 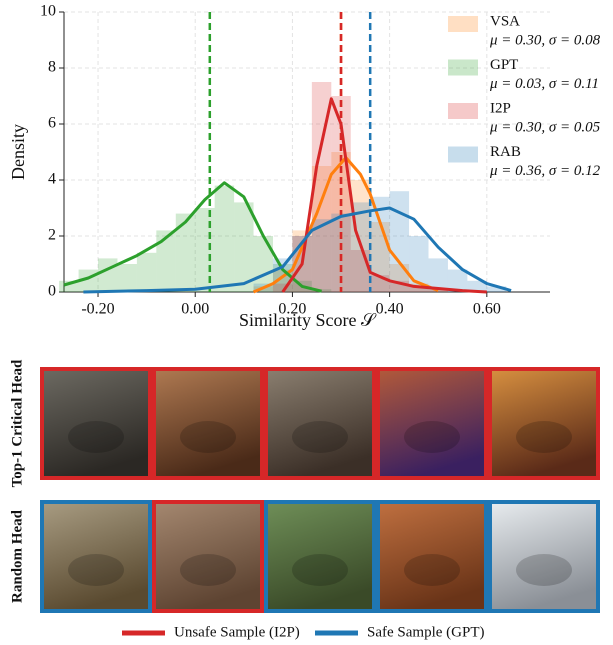 What do you see at coordinates (308, 320) in the screenshot?
I see `x-axis-label: Similarity Score 𝒮` at bounding box center [308, 320].